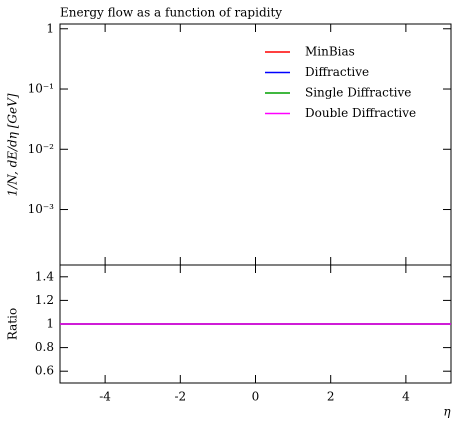 This screenshot has height=422, width=467. I want to click on legend-label: Diffractive, so click(337, 72).